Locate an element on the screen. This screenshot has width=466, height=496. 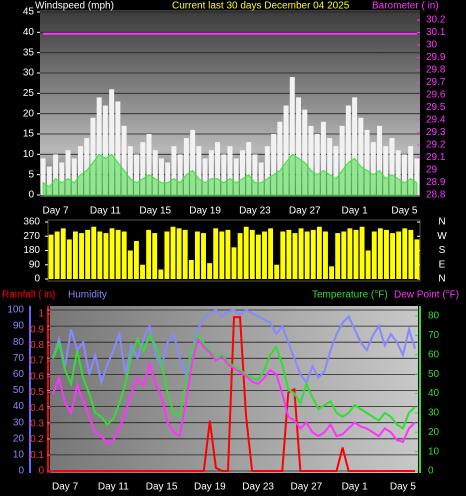
y3-tick-label: 0.9 is located at coordinates (37, 329).